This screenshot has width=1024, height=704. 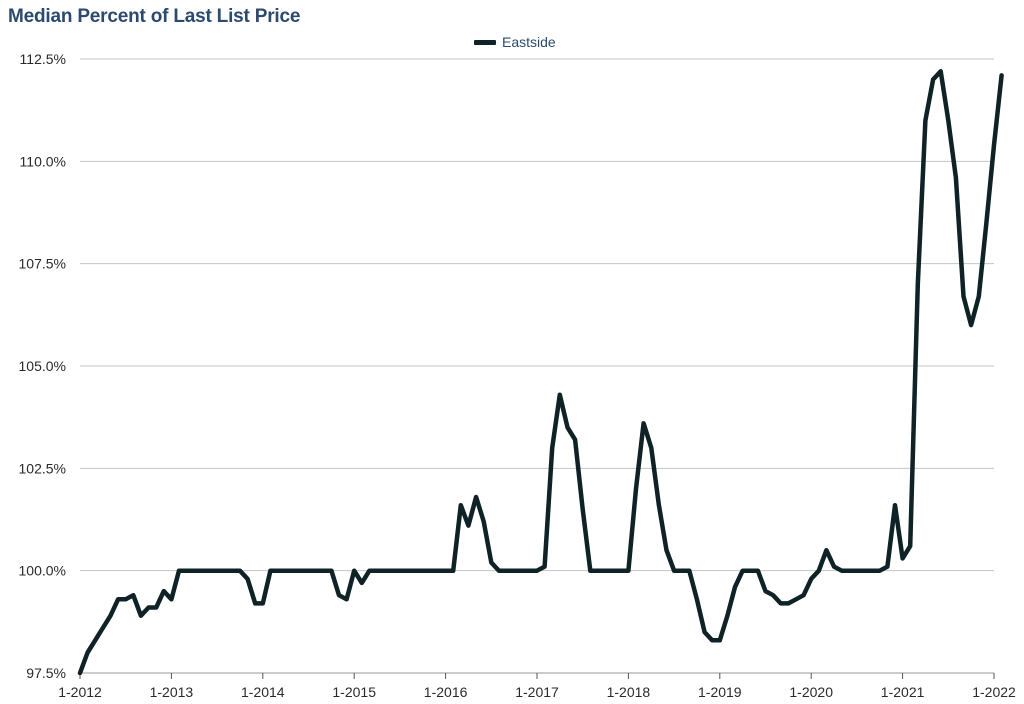 I want to click on x-tick-label: 1-2015, so click(x=354, y=692).